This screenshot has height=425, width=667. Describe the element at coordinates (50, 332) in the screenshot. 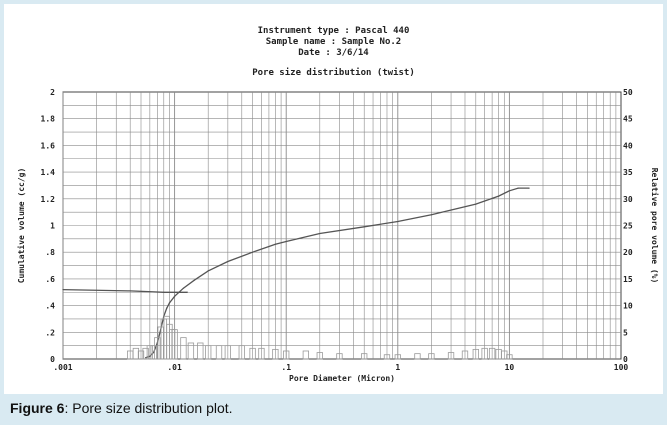

I see `y-tick-label: .2` at that location.